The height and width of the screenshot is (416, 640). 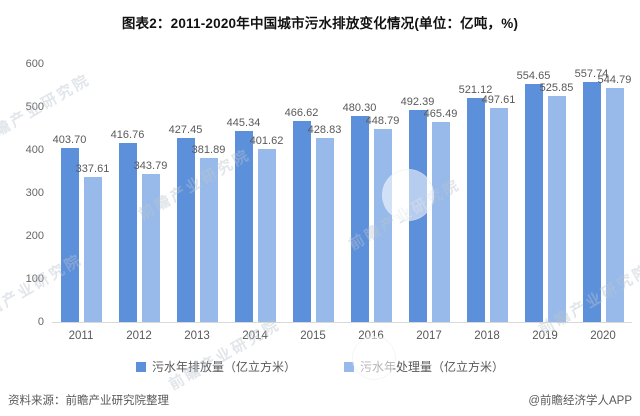 What do you see at coordinates (34, 193) in the screenshot?
I see `y-axis-tick-label: 300` at bounding box center [34, 193].